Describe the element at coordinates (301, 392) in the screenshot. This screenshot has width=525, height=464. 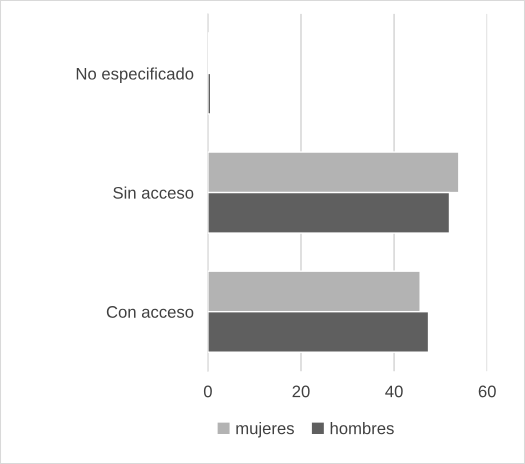
I see `x-tick-label: 20` at that location.